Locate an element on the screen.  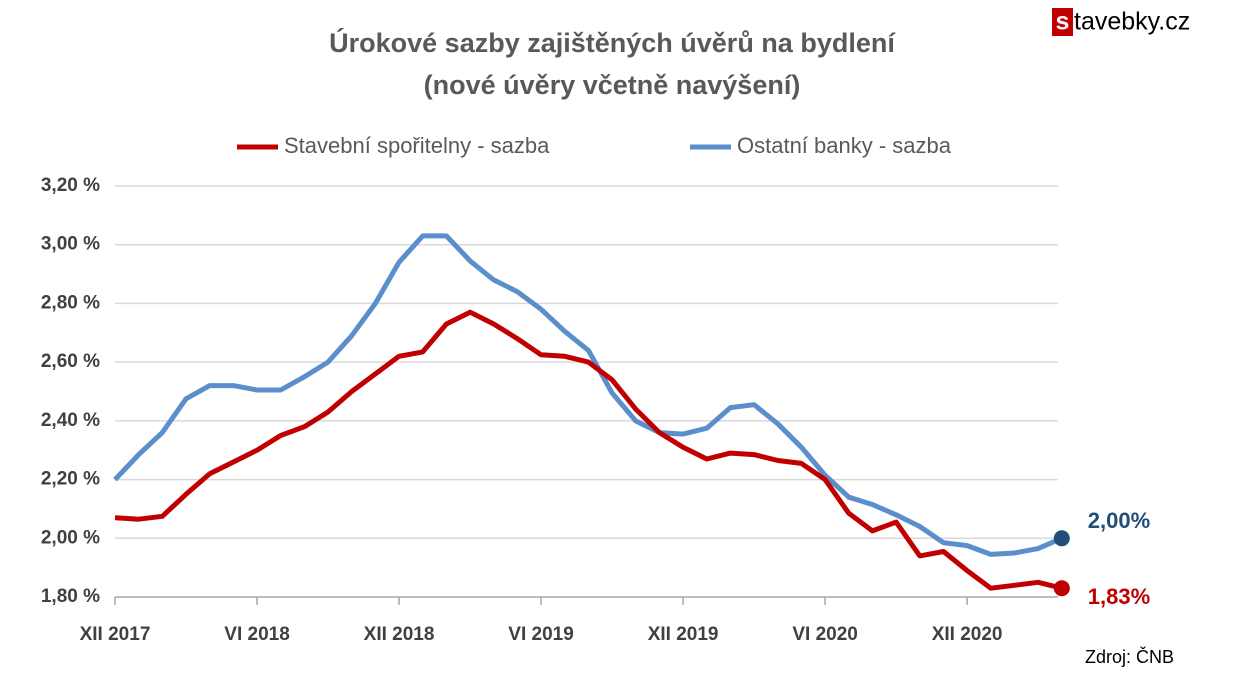
y-tick-label: 3,20 % is located at coordinates (70, 185).